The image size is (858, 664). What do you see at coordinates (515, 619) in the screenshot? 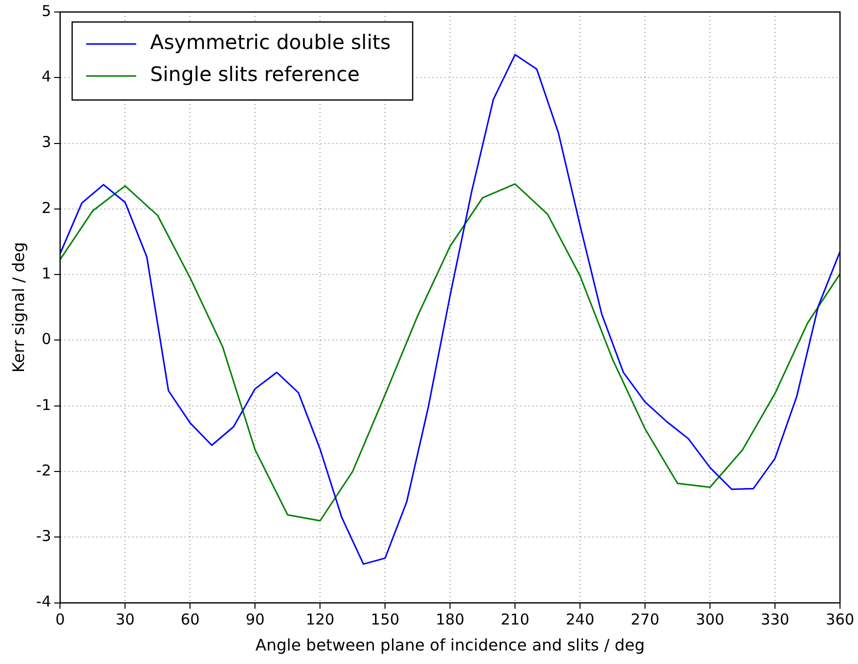
I see `x-tick-label: 210` at bounding box center [515, 619].